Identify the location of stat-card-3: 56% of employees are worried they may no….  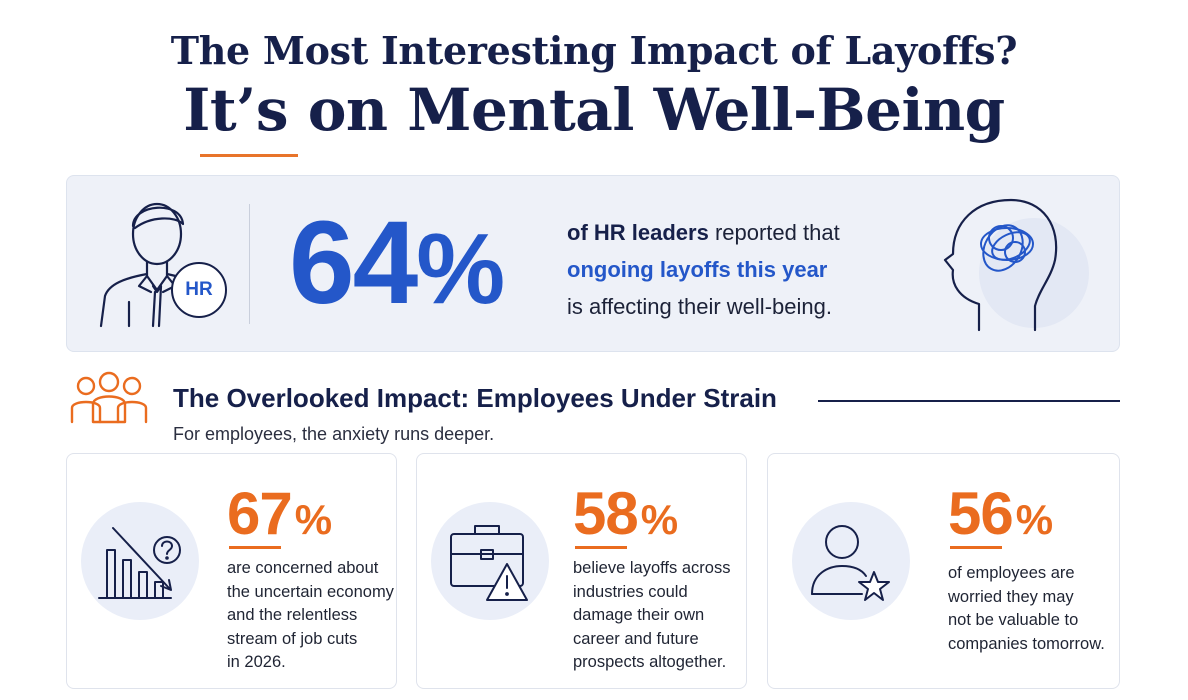
(943, 571).